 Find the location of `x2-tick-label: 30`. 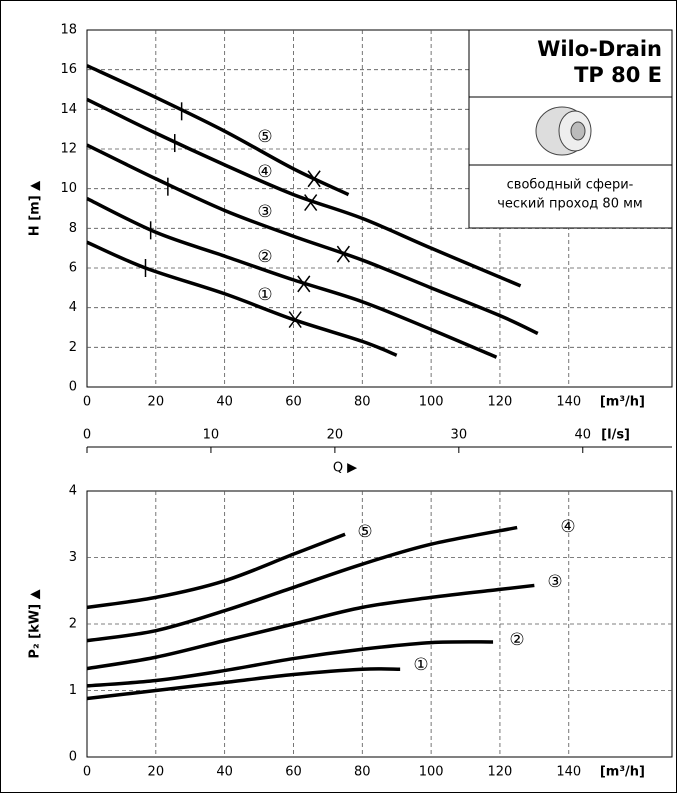

x2-tick-label: 30 is located at coordinates (459, 435).